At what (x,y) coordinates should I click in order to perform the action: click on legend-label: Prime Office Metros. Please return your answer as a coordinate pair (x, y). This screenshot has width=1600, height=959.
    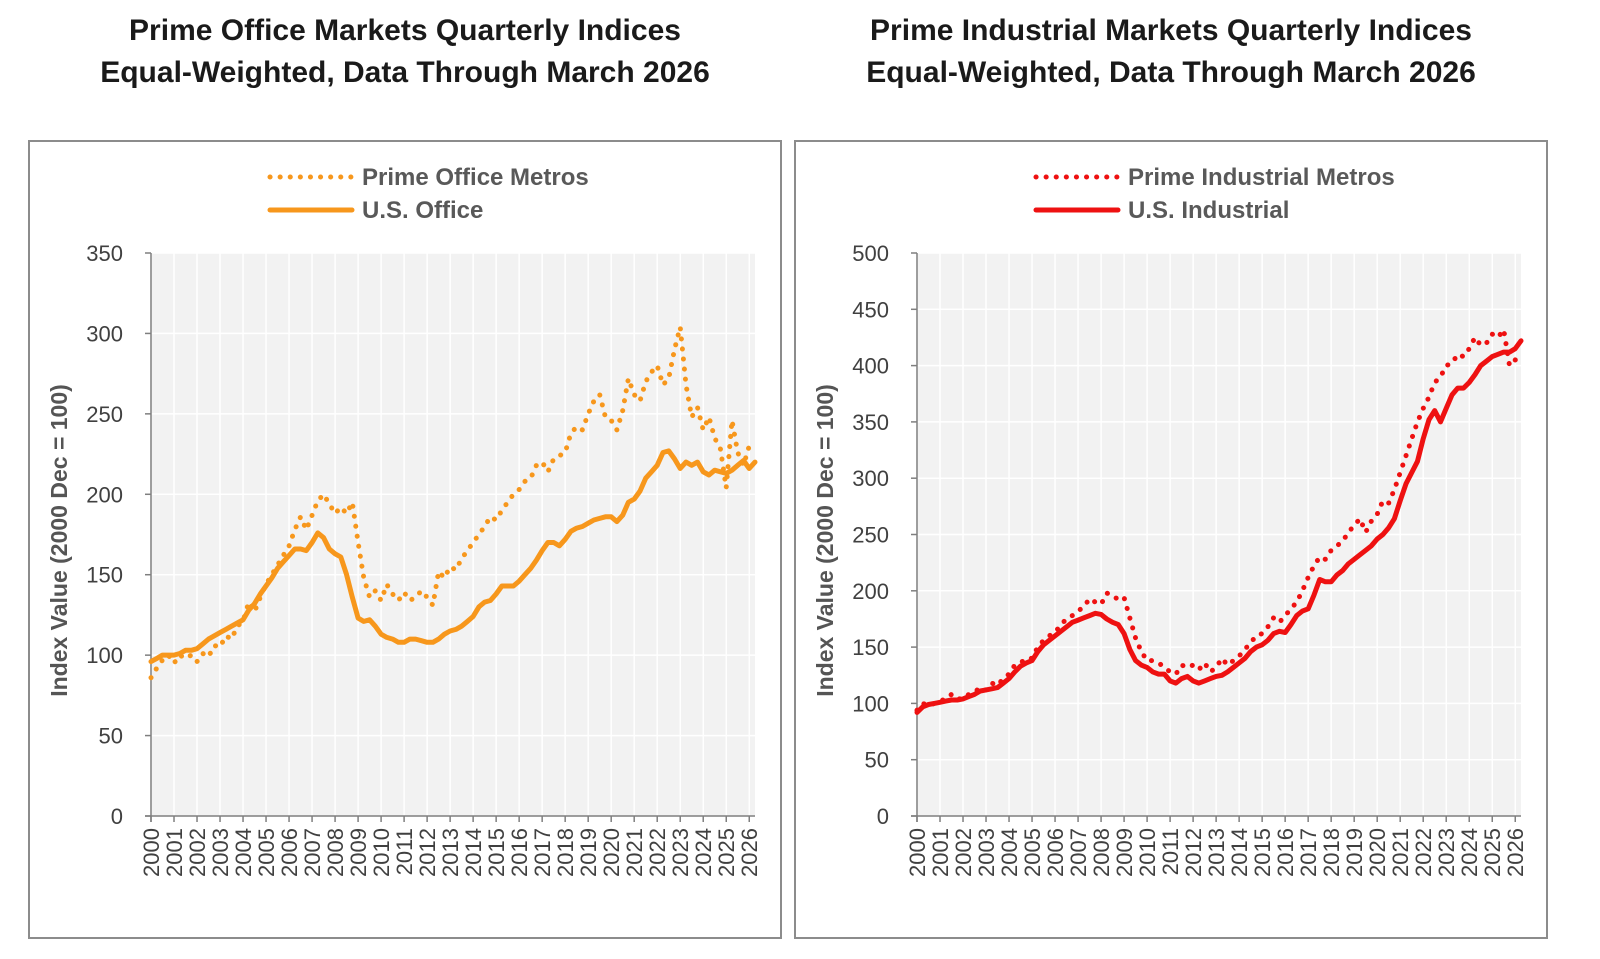
    Looking at the image, I should click on (475, 177).